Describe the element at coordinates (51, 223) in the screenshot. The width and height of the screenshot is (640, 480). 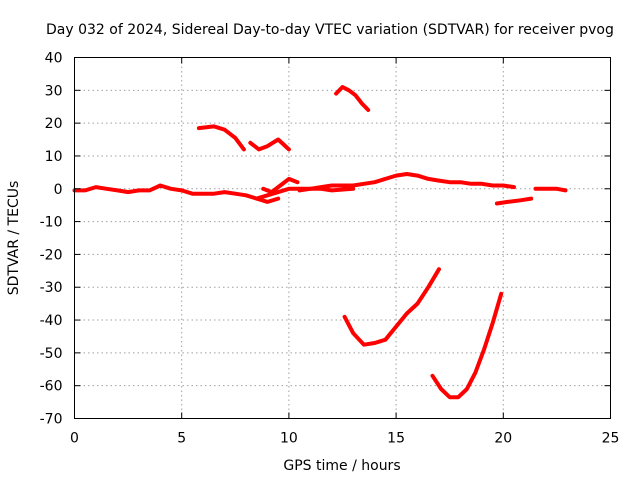
I see `y-tick-label: -10` at that location.